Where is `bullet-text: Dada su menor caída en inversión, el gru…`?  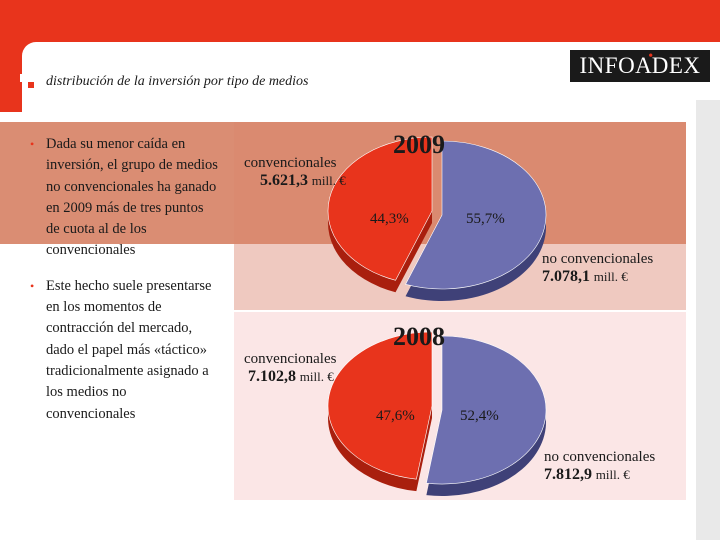
bullet-text: Dada su menor caída en inversión, el gru… is located at coordinates (132, 197).